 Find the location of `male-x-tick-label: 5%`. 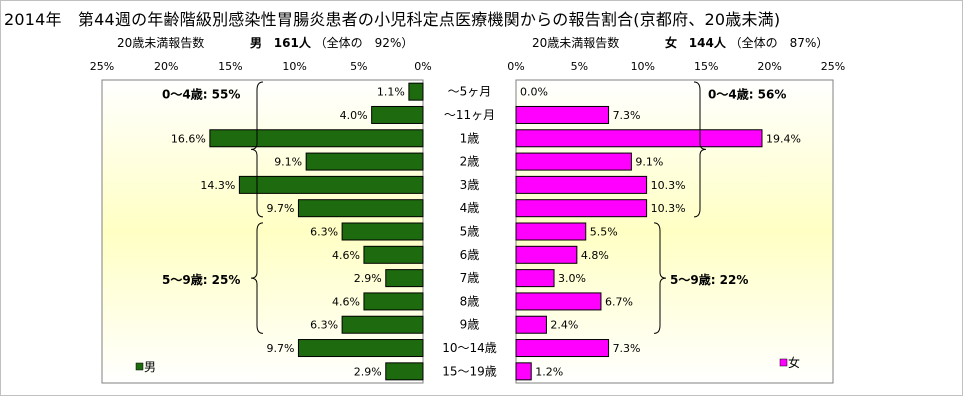

male-x-tick-label: 5% is located at coordinates (358, 66).